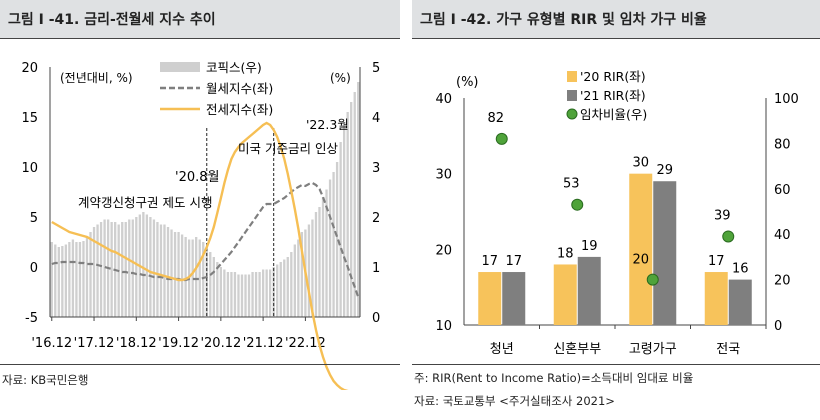 The image size is (820, 420). Describe the element at coordinates (376, 68) in the screenshot. I see `y-tick-label-right: 5` at that location.